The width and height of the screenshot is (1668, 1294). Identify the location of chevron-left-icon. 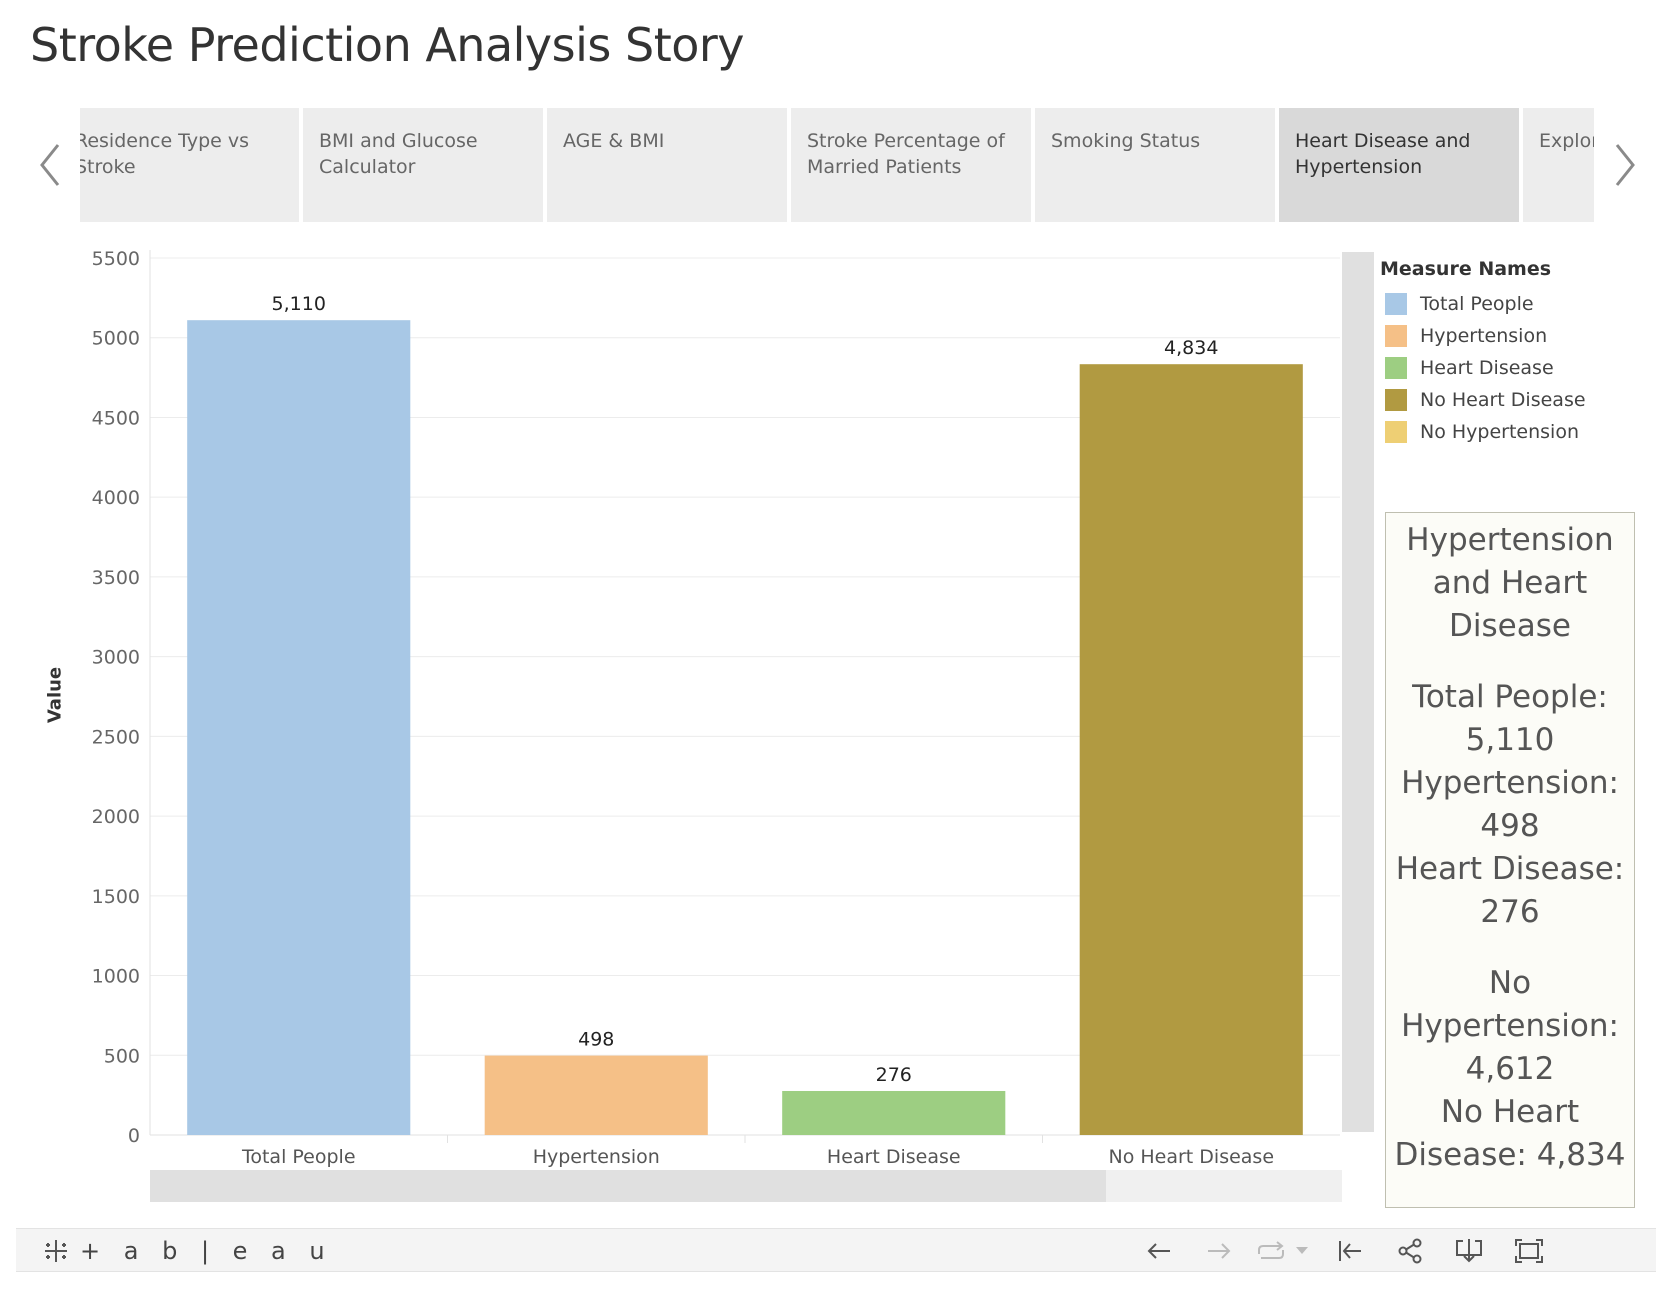
(50, 165).